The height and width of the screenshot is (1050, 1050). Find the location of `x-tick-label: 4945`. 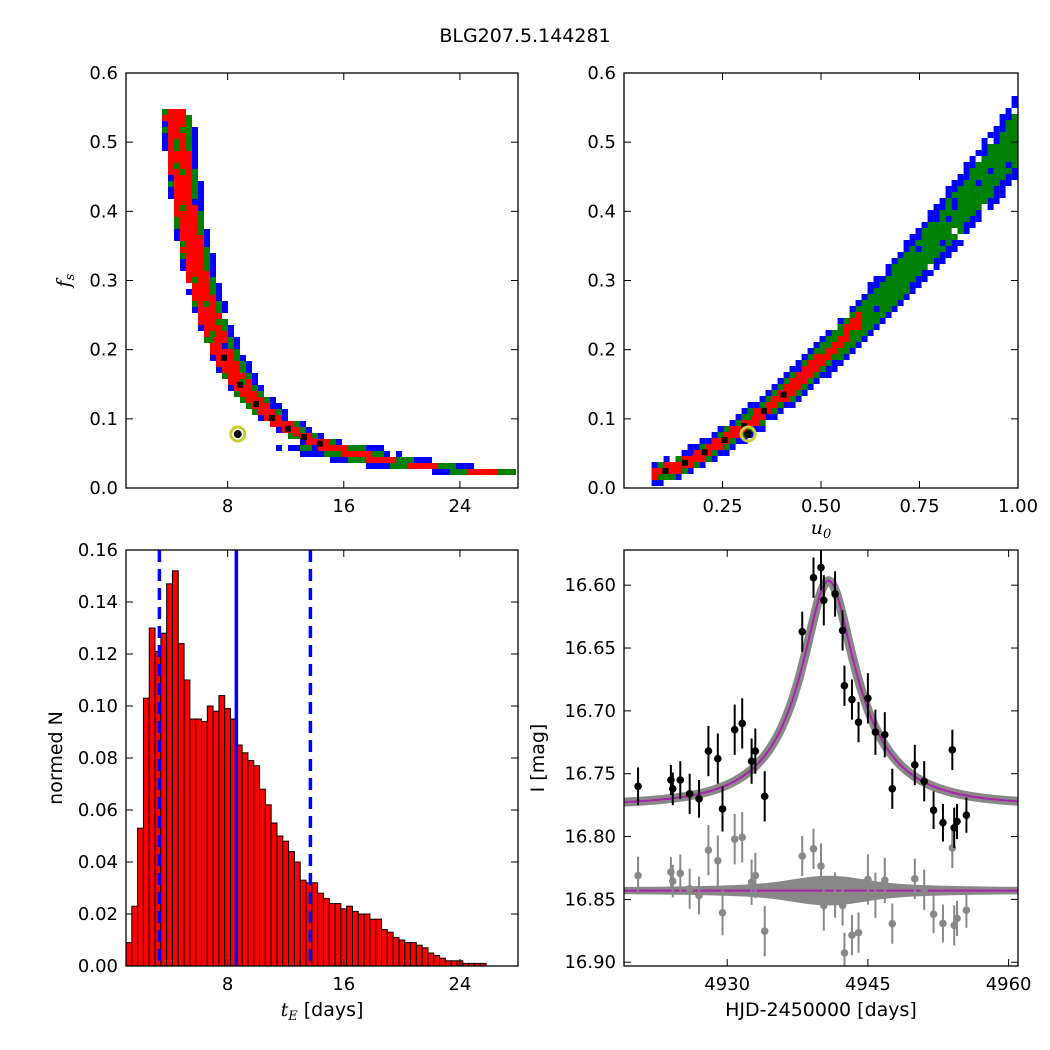

x-tick-label: 4945 is located at coordinates (868, 984).